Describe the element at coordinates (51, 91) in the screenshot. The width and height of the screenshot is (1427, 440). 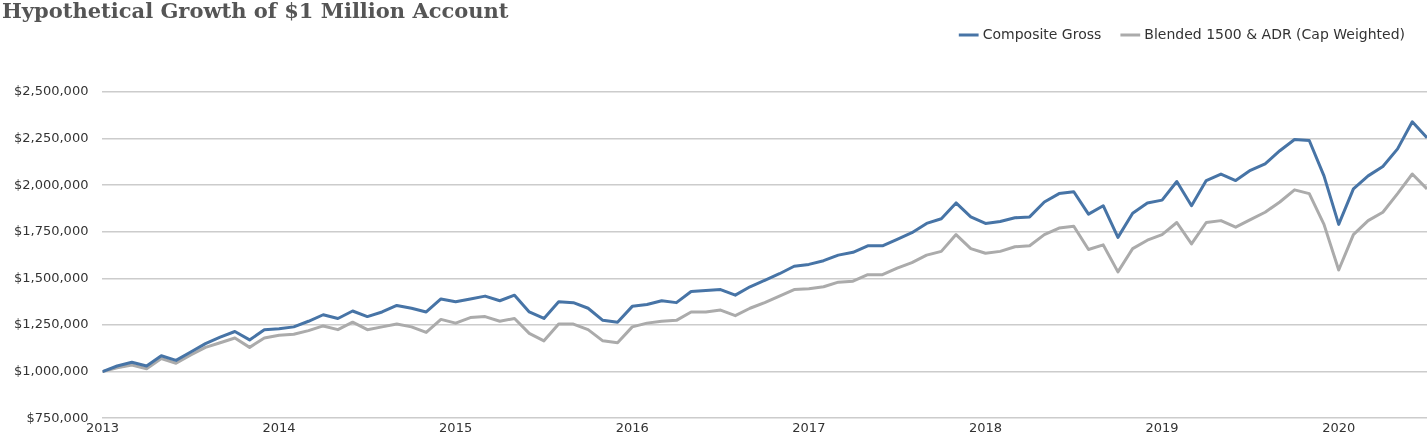
I see `y-tick-label: $2,500,000` at that location.